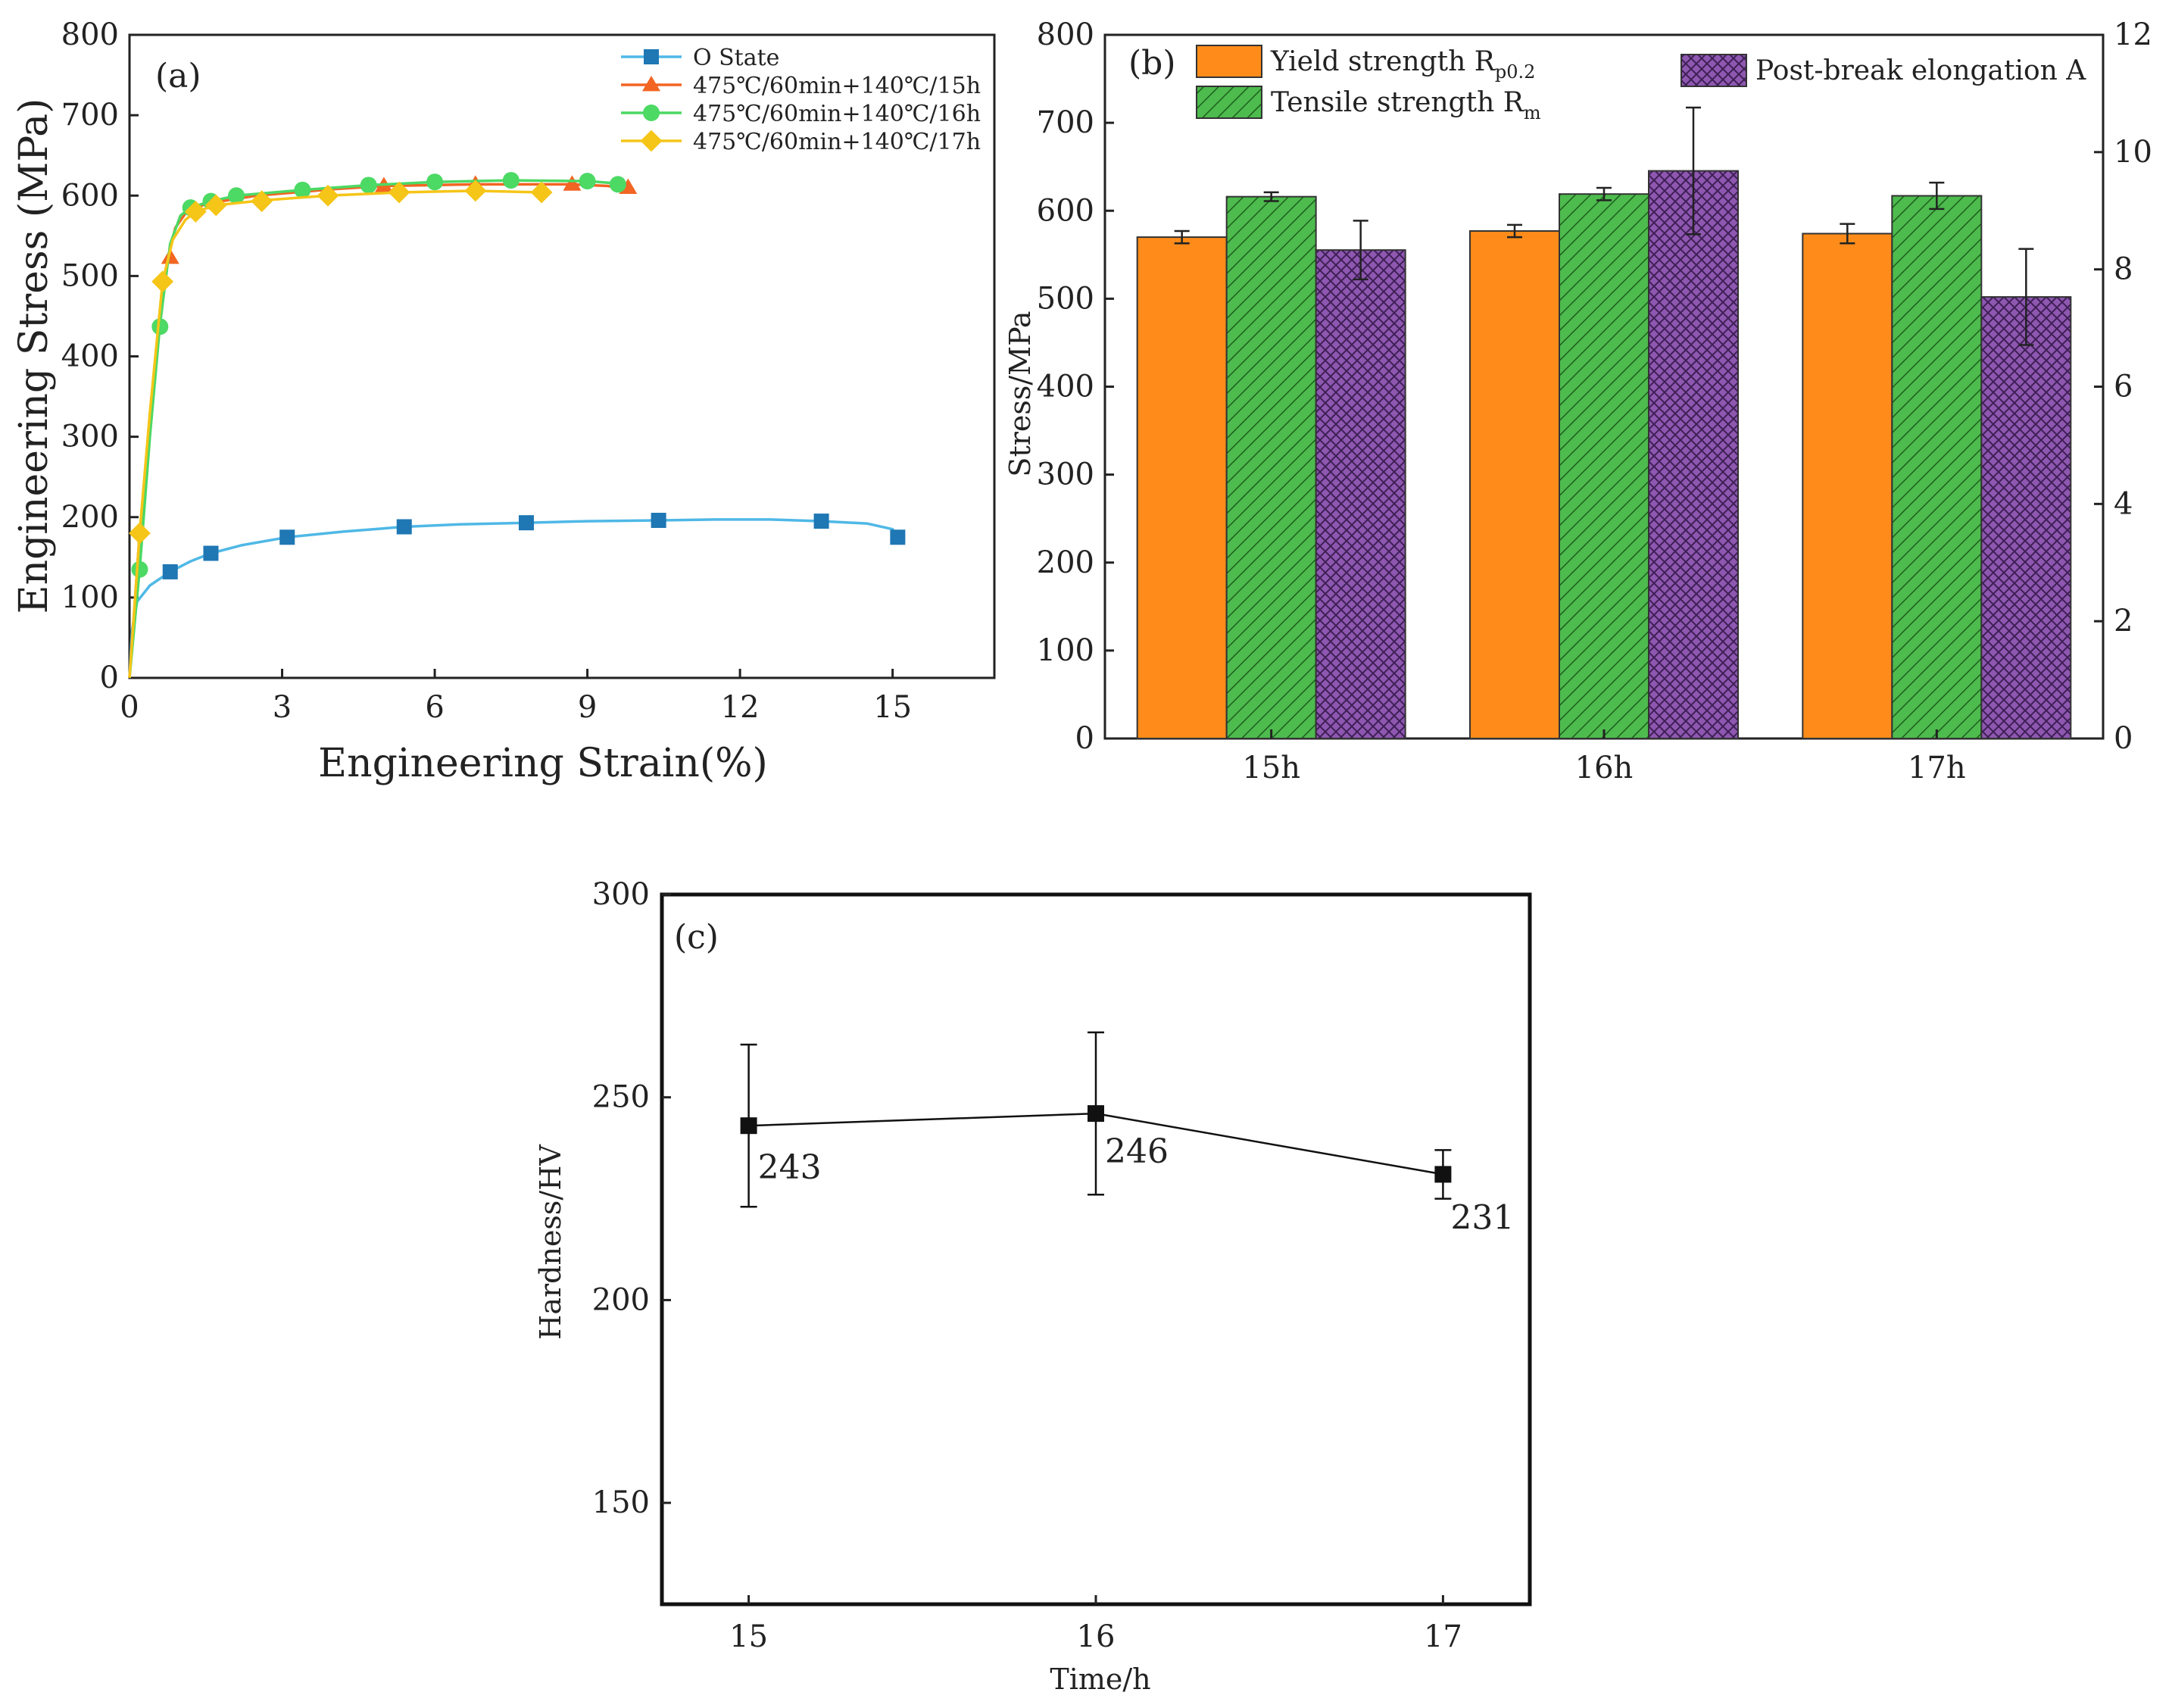  Describe the element at coordinates (621, 1299) in the screenshot. I see `y-tick-label-c: 200` at that location.